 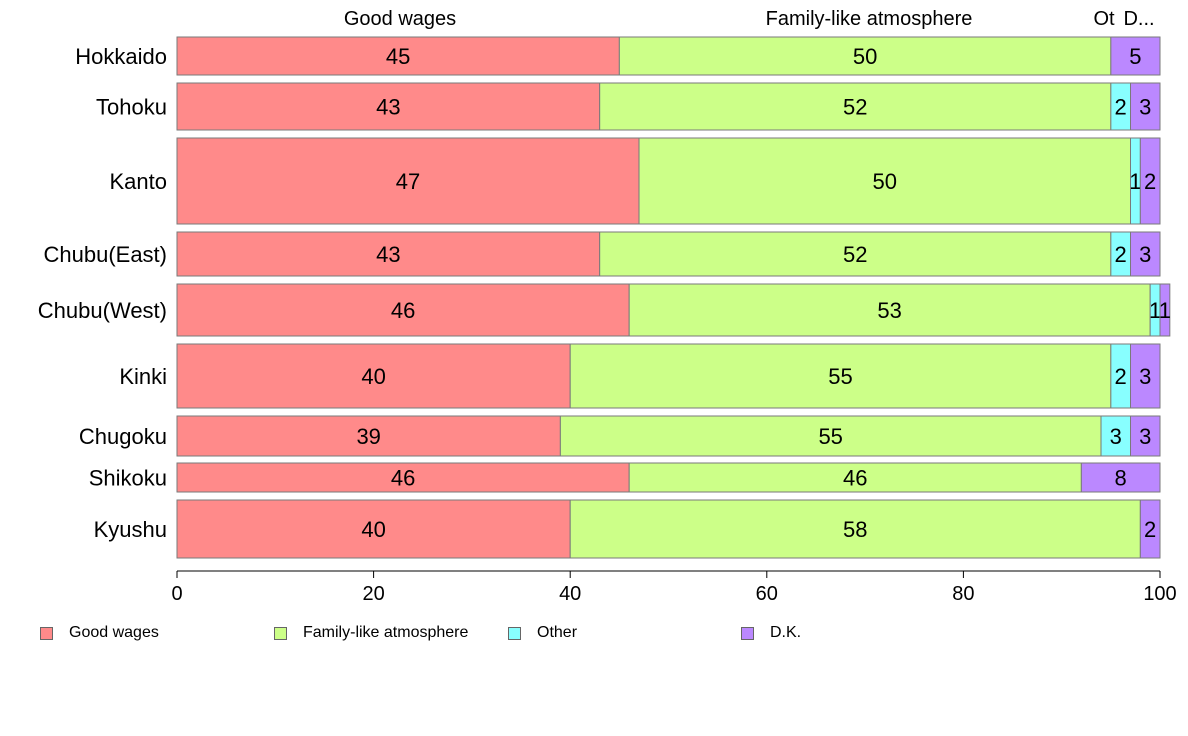 What do you see at coordinates (102, 310) in the screenshot?
I see `category-label: Chubu(West)` at bounding box center [102, 310].